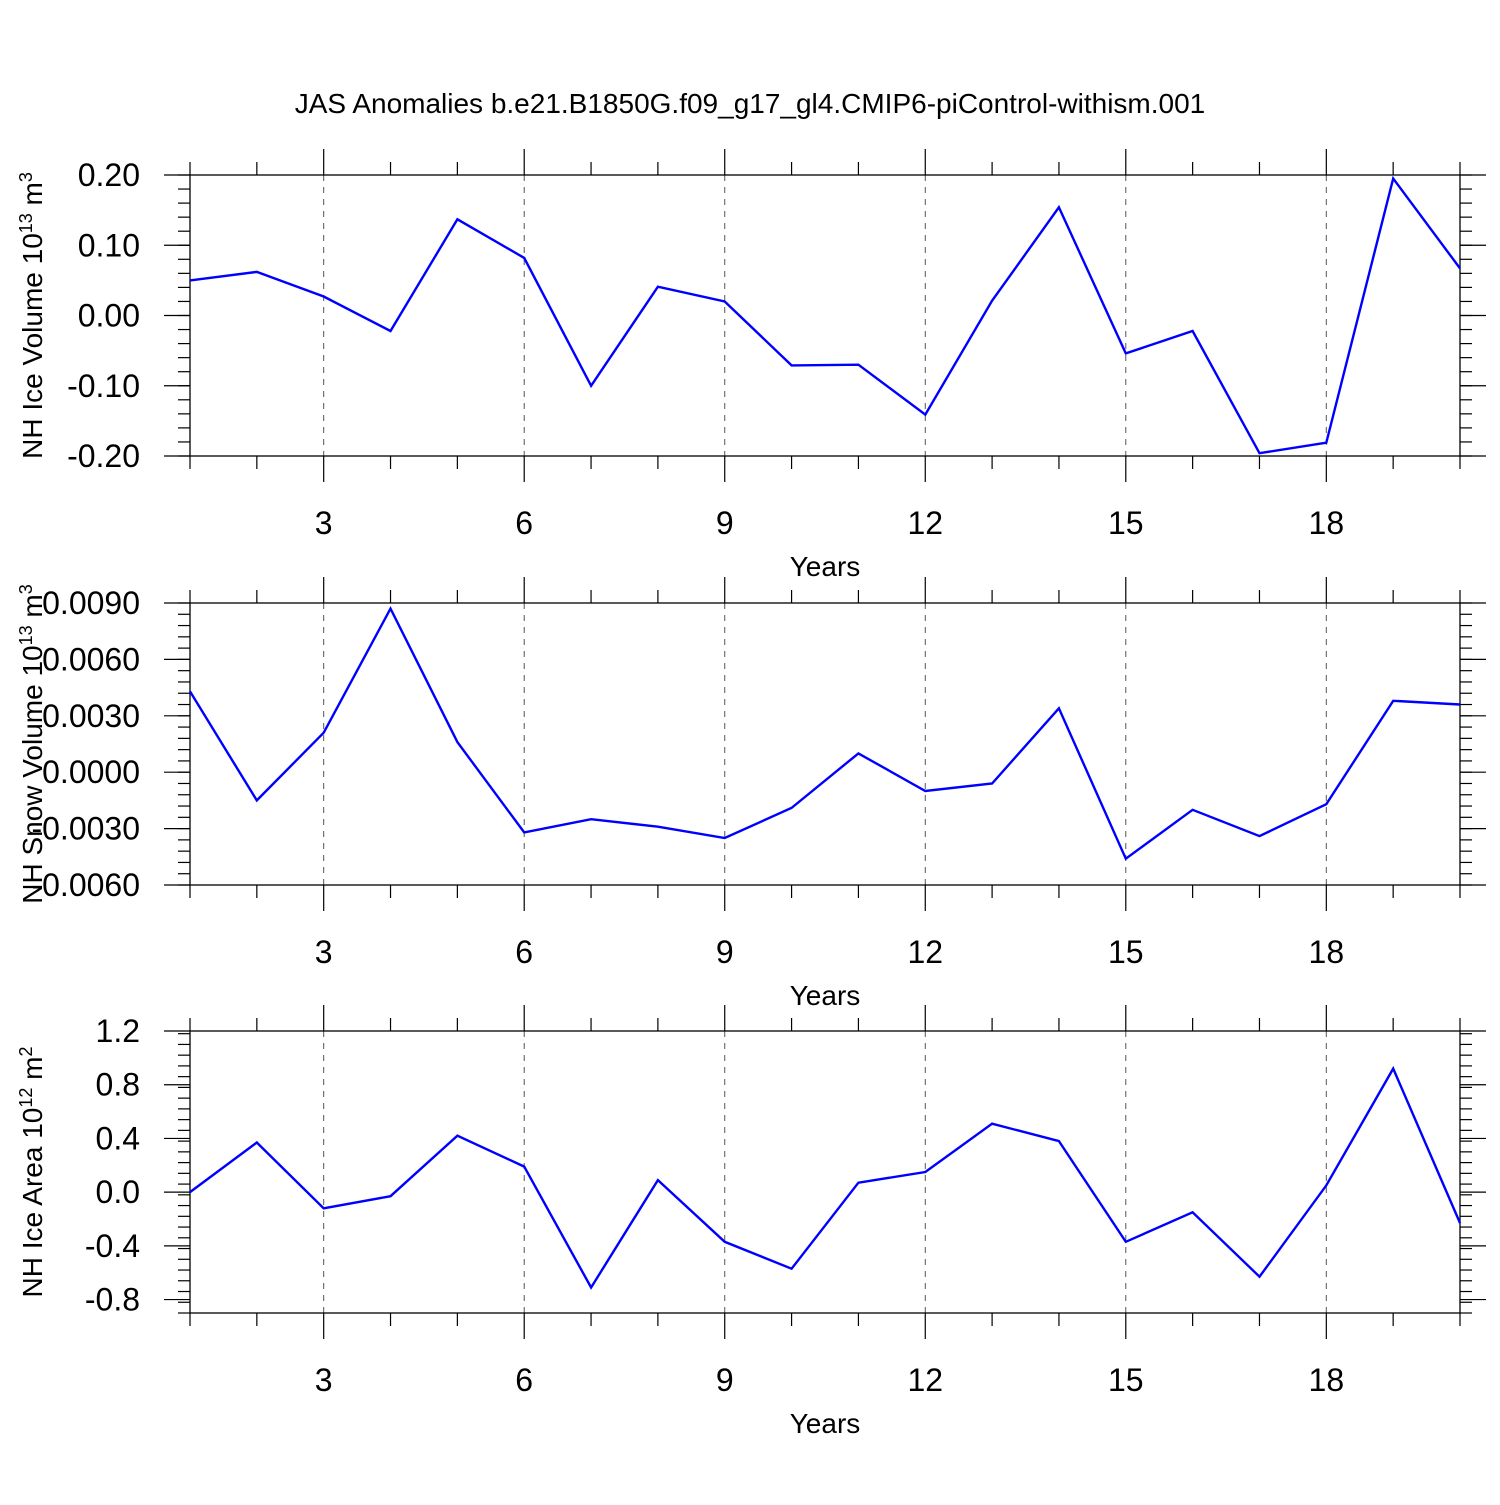  What do you see at coordinates (91, 603) in the screenshot?
I see `y-tick-label: 0.0090` at bounding box center [91, 603].